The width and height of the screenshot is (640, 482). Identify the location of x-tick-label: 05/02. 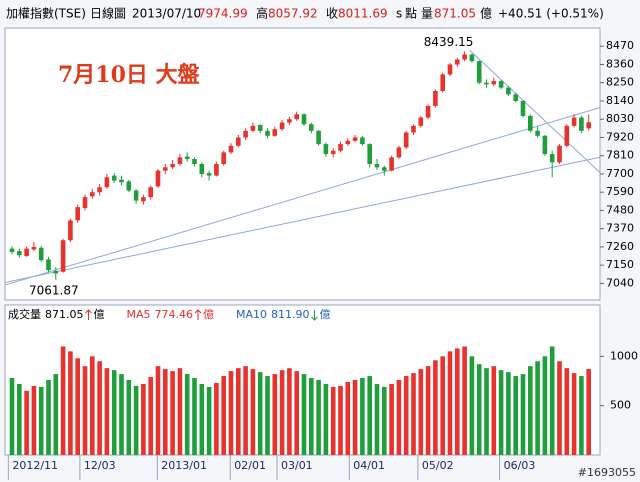
(438, 465).